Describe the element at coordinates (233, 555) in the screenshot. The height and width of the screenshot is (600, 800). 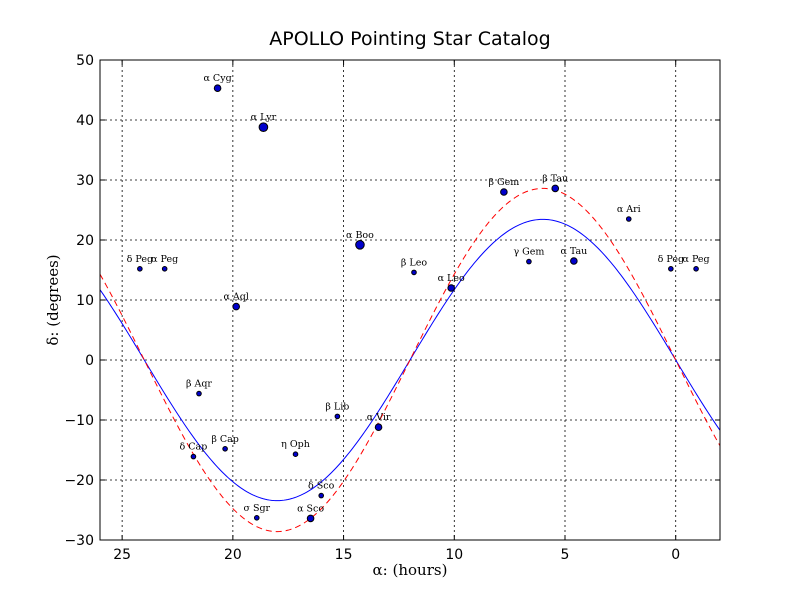
I see `x-tick-label: 20` at that location.